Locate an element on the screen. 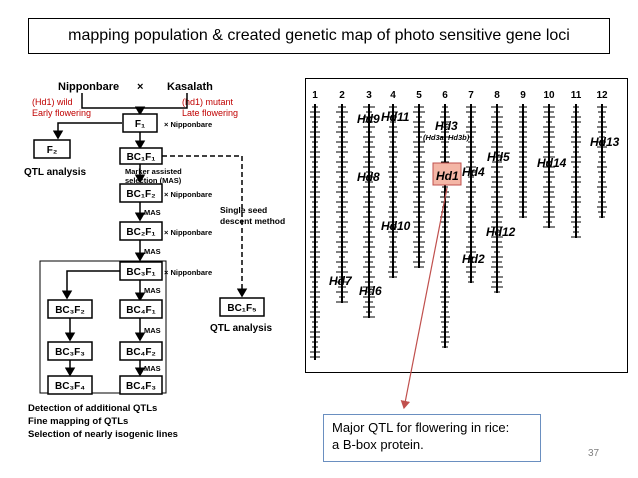 The height and width of the screenshot is (478, 638). box-bc4f3: BC₄F₃ is located at coordinates (141, 386).